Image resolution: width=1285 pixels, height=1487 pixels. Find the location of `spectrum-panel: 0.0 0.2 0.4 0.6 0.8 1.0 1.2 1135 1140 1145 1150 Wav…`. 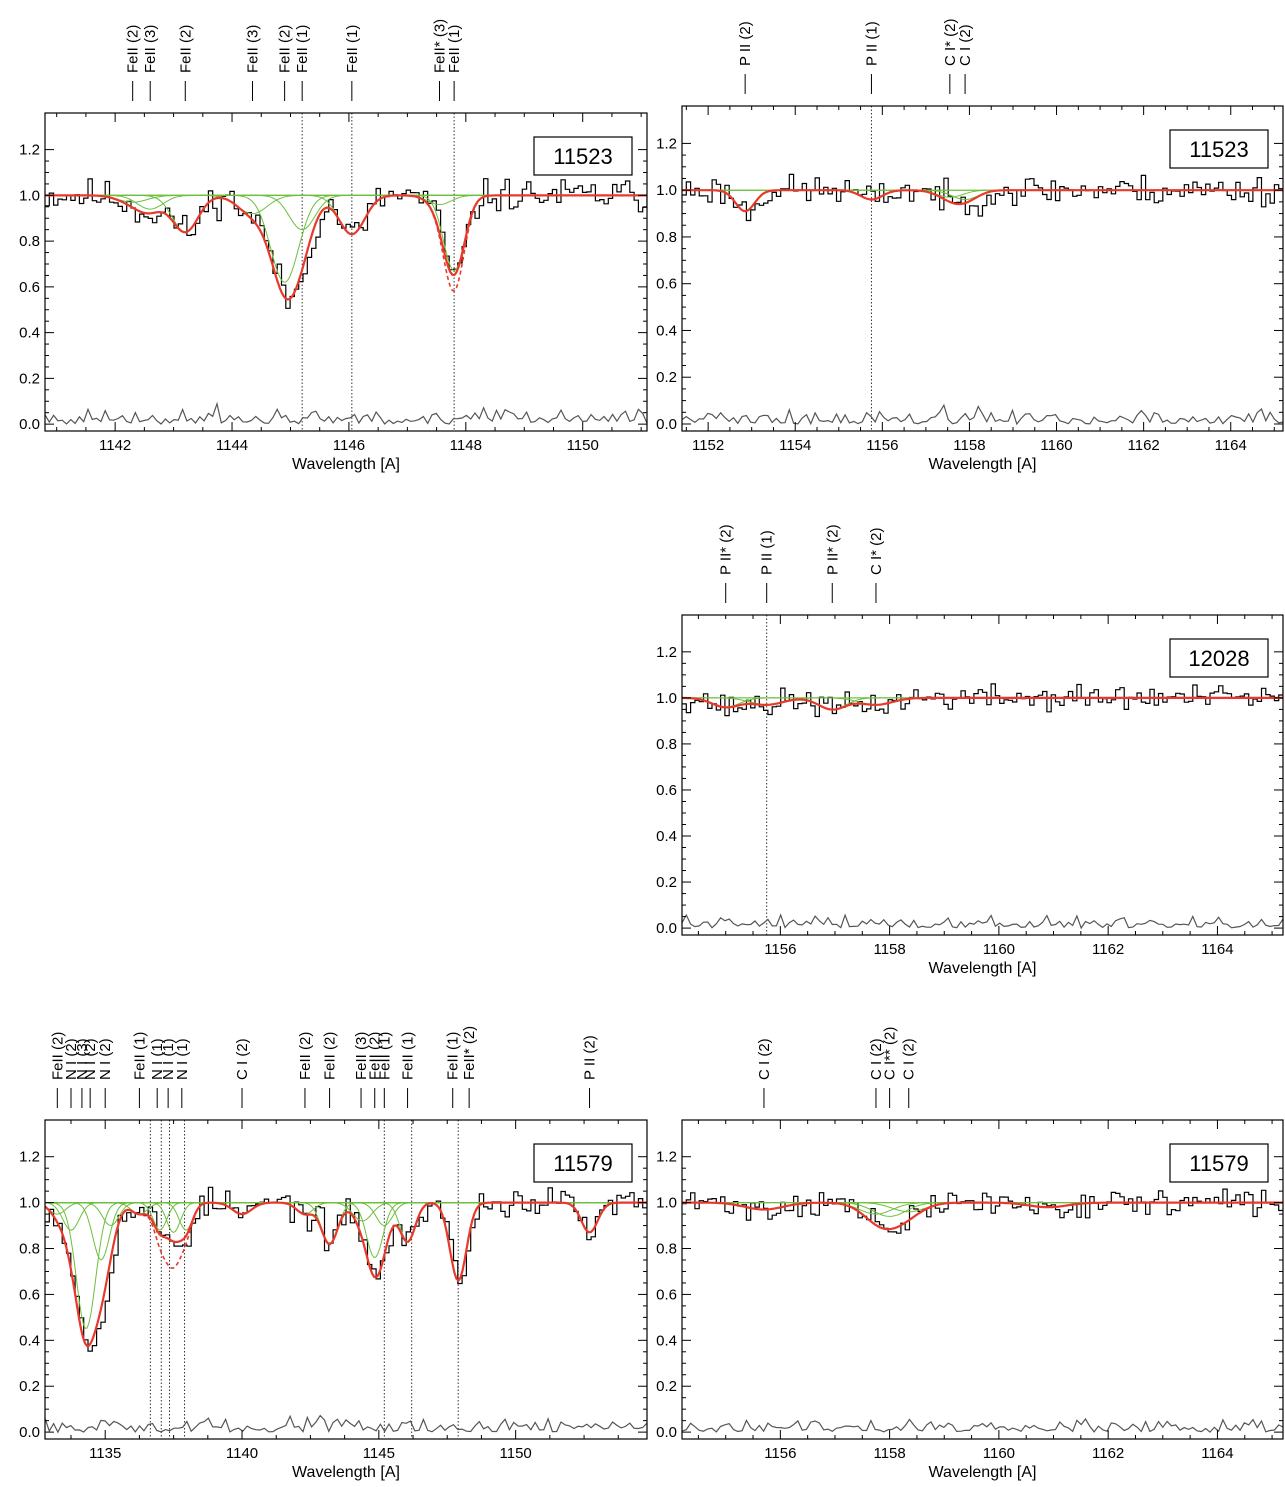

spectrum-panel: 0.0 0.2 0.4 0.6 0.8 1.0 1.2 1135 1140 1145 1150 Wav… is located at coordinates (333, 1253).